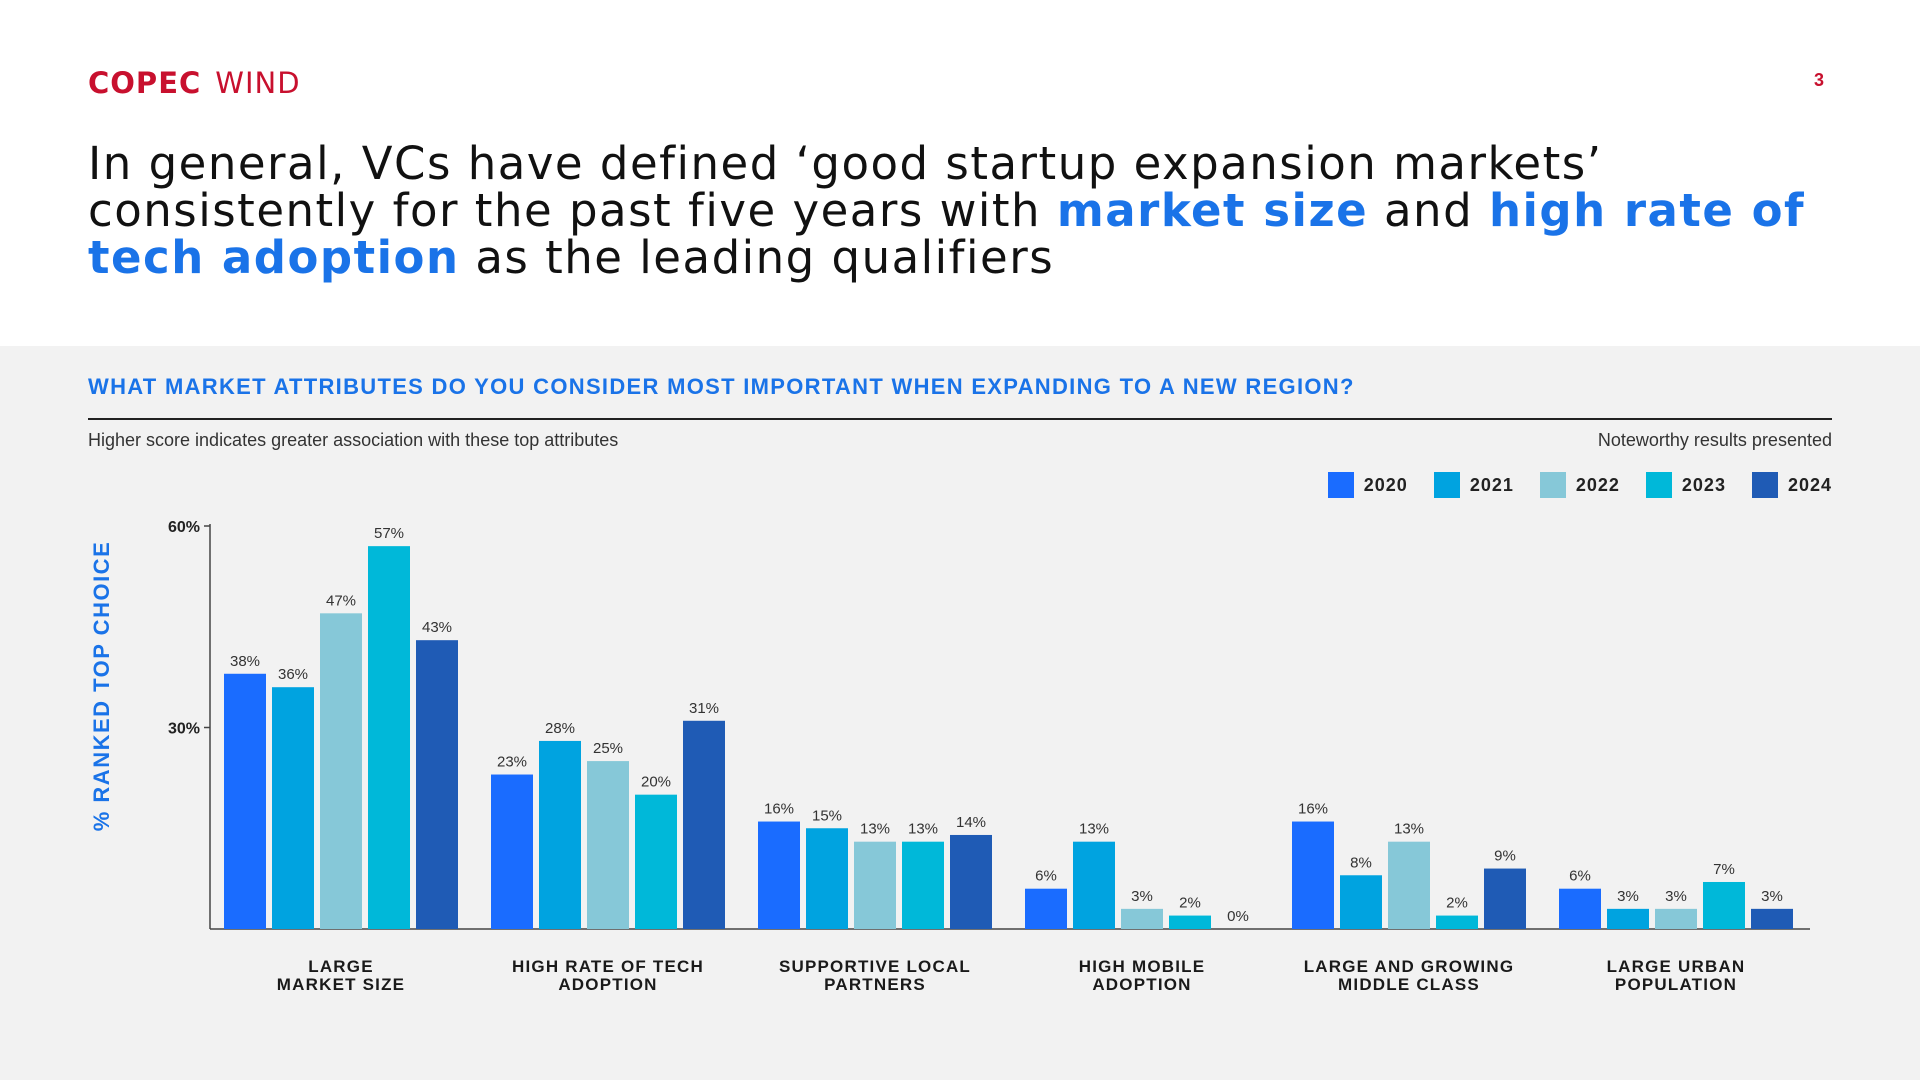 This screenshot has height=1080, width=1920. What do you see at coordinates (875, 966) in the screenshot?
I see `category-label: SUPPORTIVE LOCAL` at bounding box center [875, 966].